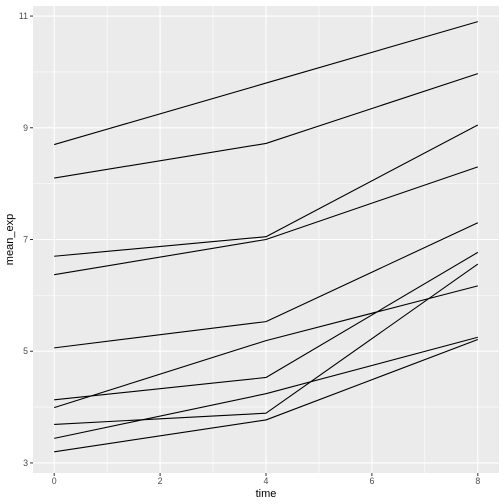  Describe the element at coordinates (477, 481) in the screenshot. I see `x-tick-label: 8` at that location.